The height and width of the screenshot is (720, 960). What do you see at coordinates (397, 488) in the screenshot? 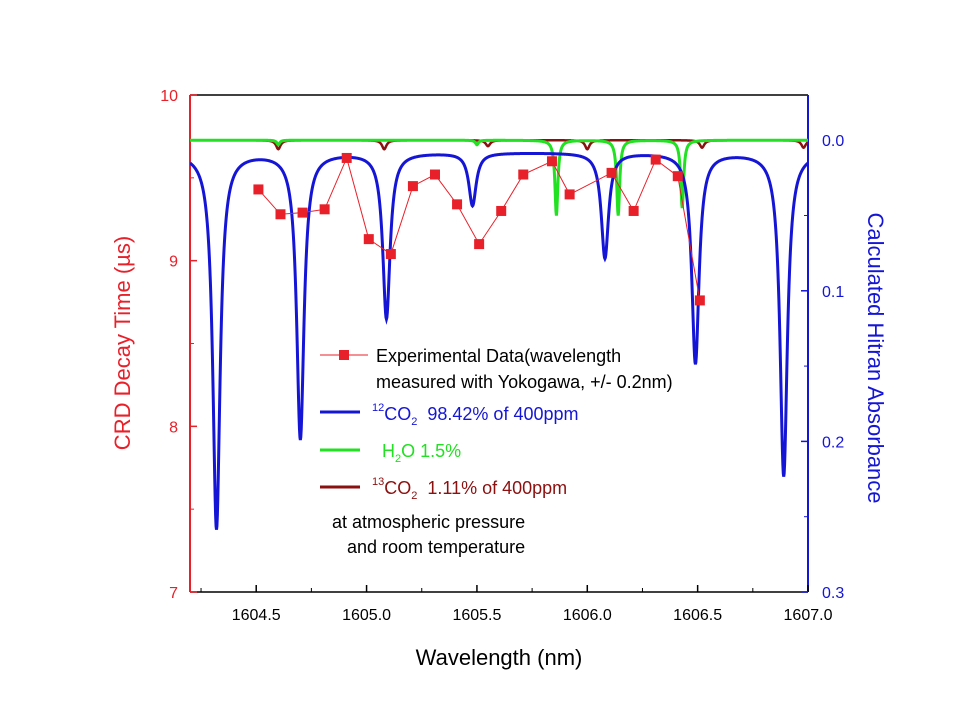
I see `legend-co2-13-pre: CO` at bounding box center [397, 488].